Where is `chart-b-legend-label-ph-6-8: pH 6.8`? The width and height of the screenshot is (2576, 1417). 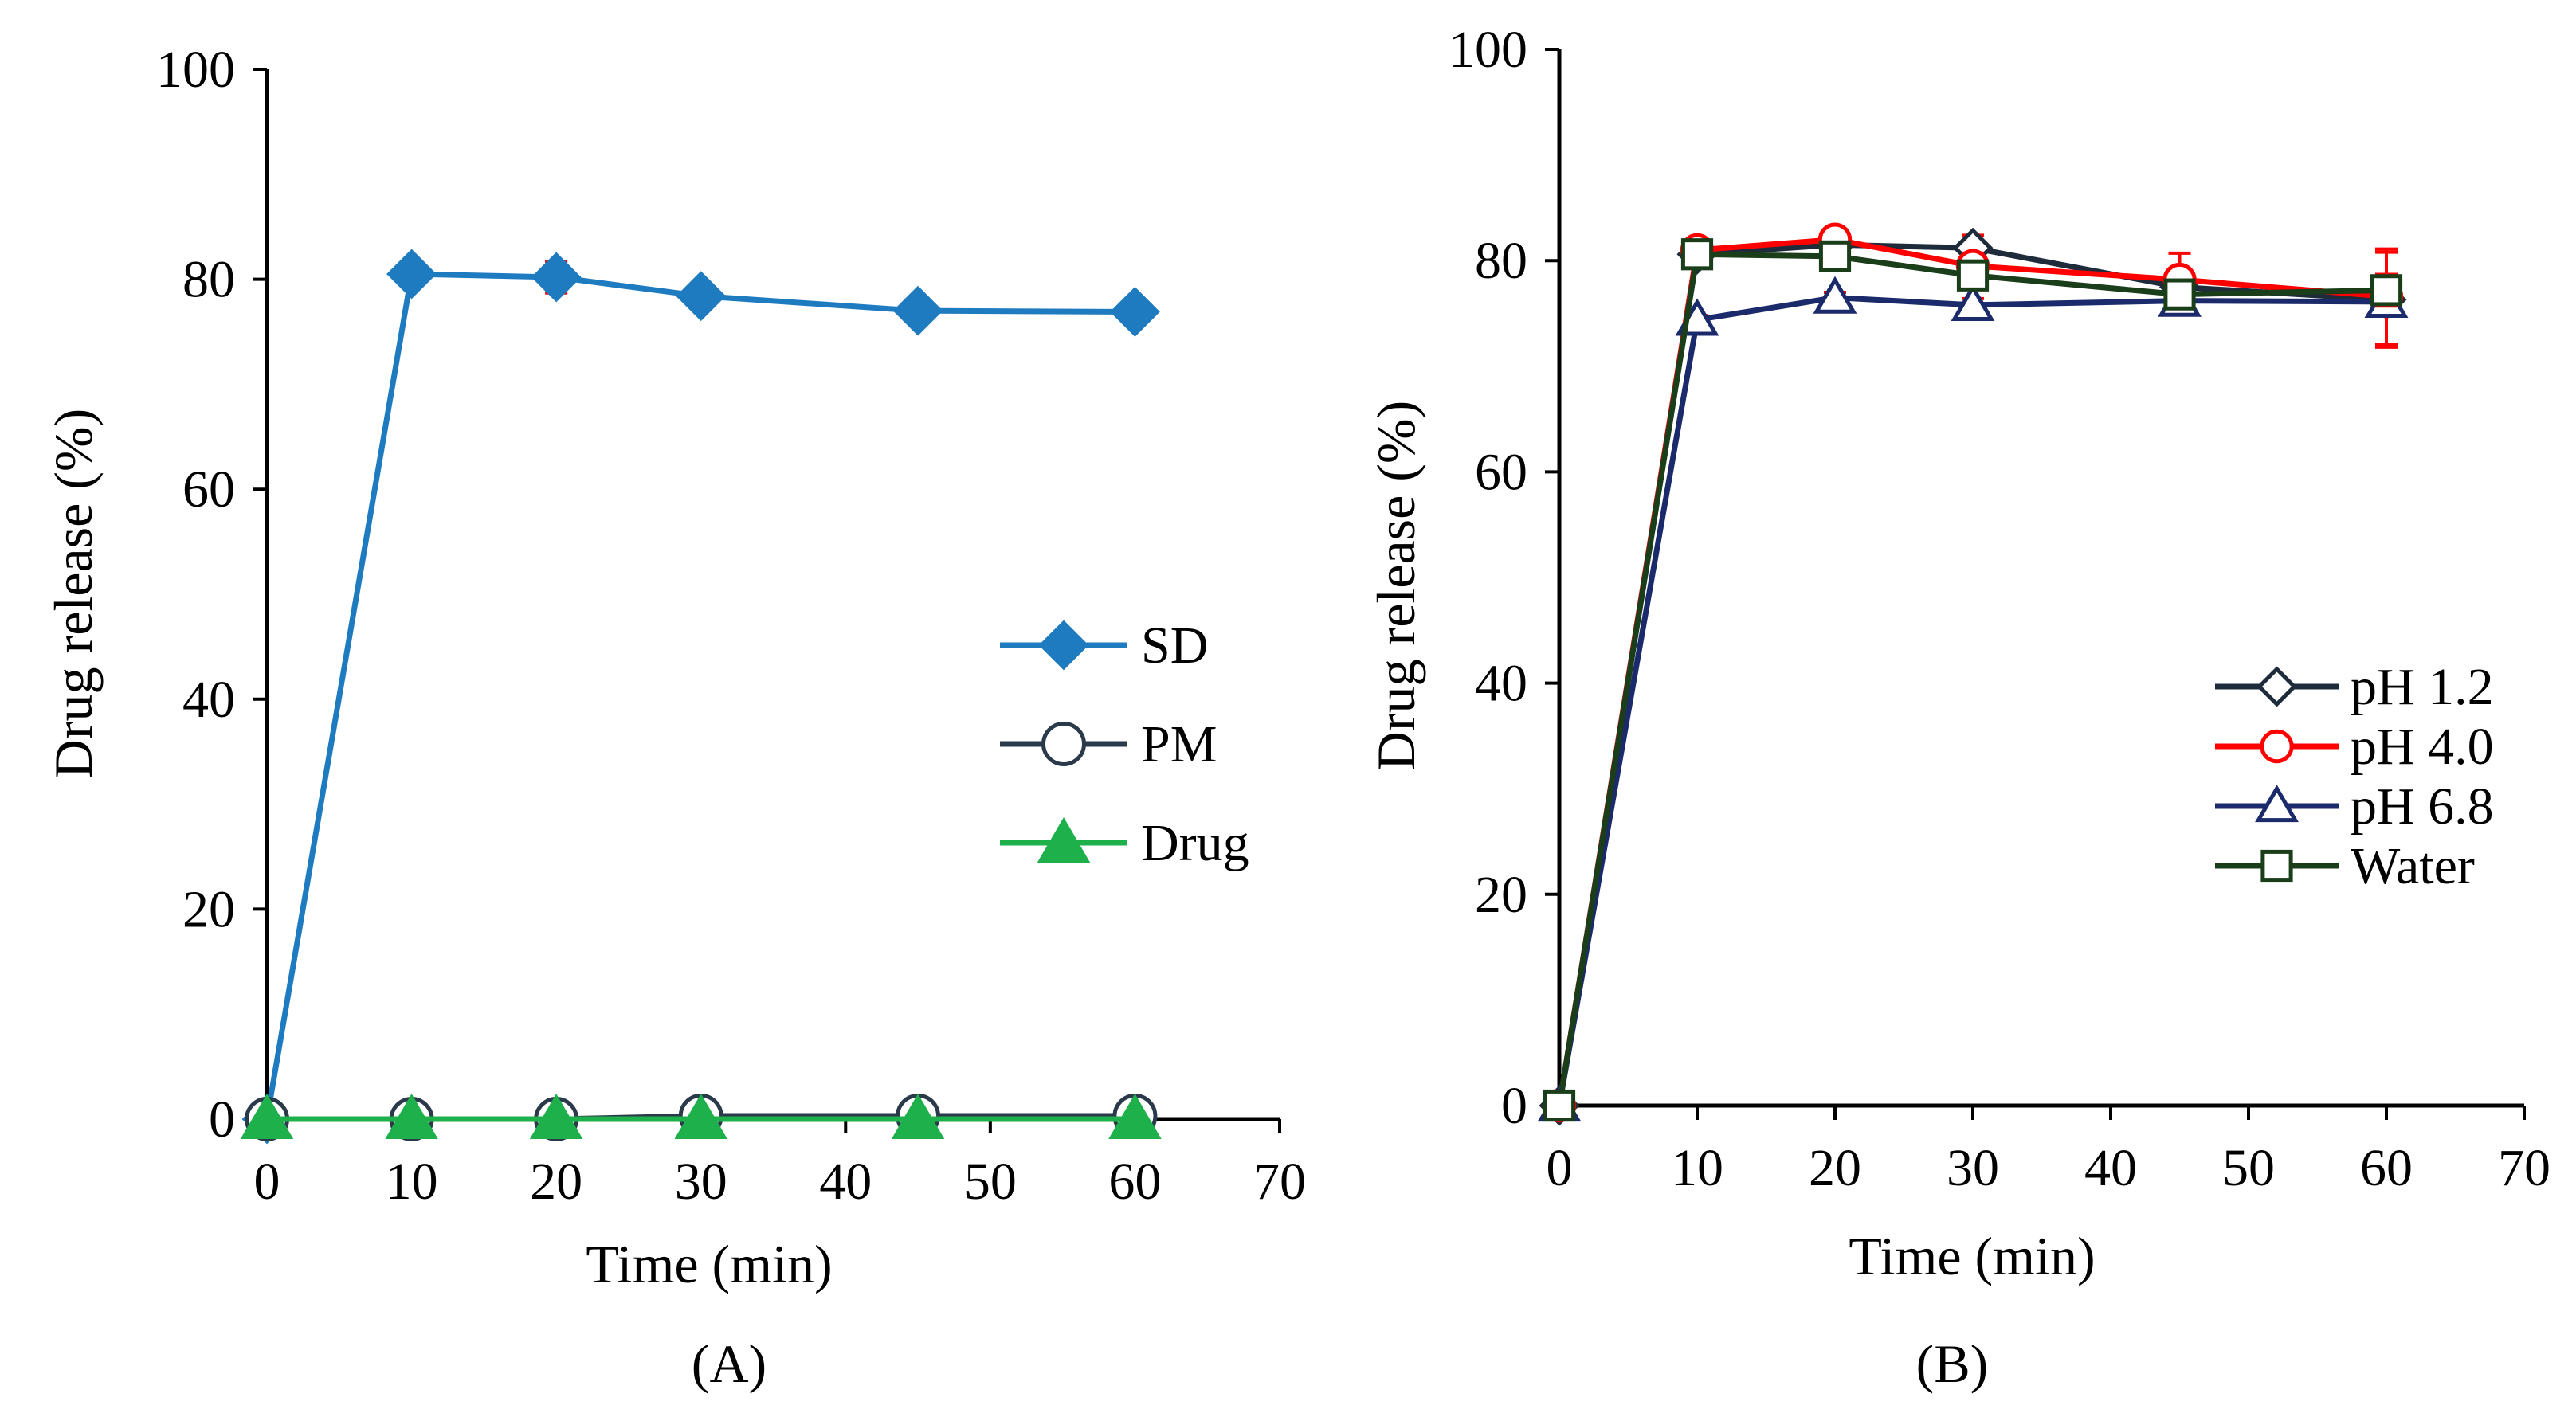 chart-b-legend-label-ph-6-8: pH 6.8 is located at coordinates (2422, 806).